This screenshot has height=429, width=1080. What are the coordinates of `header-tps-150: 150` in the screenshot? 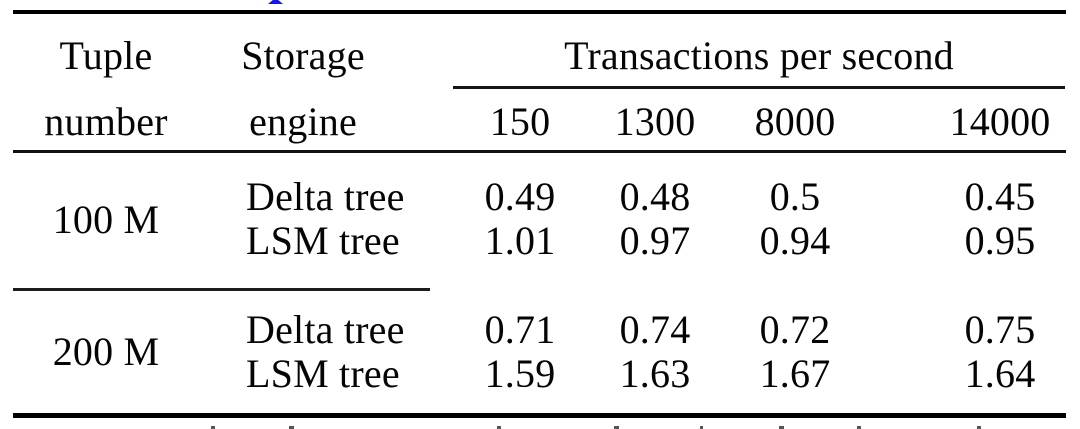 It's located at (520, 121).